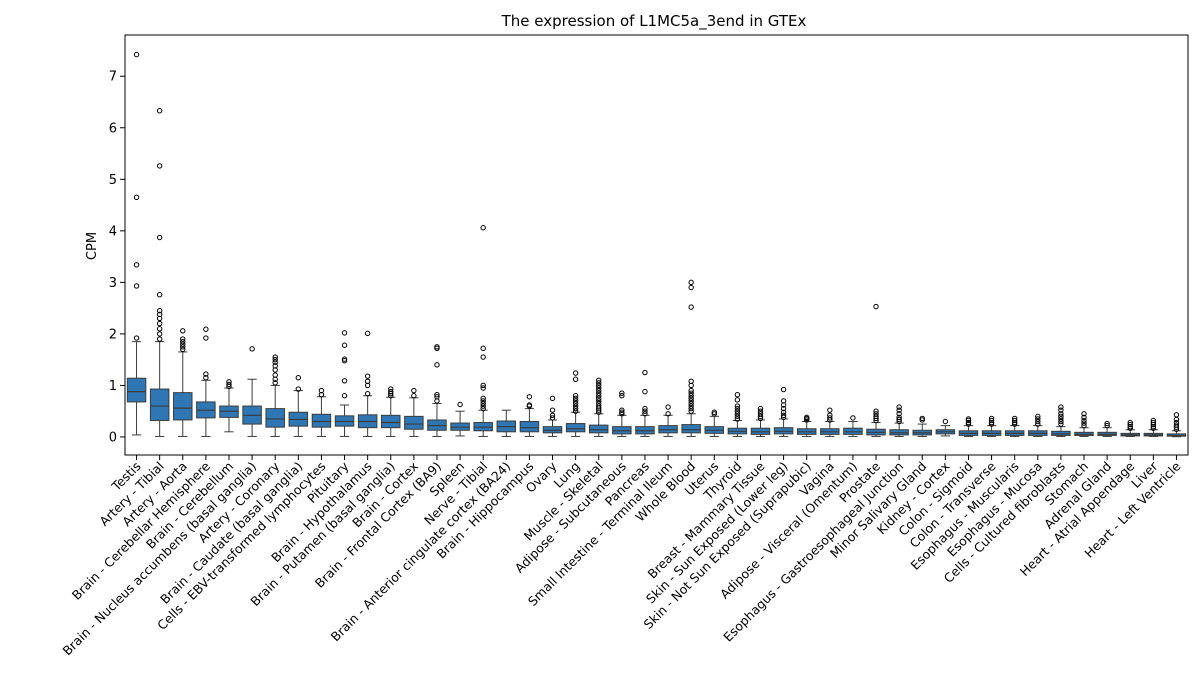  I want to click on y-tick-label: 2, so click(113, 334).